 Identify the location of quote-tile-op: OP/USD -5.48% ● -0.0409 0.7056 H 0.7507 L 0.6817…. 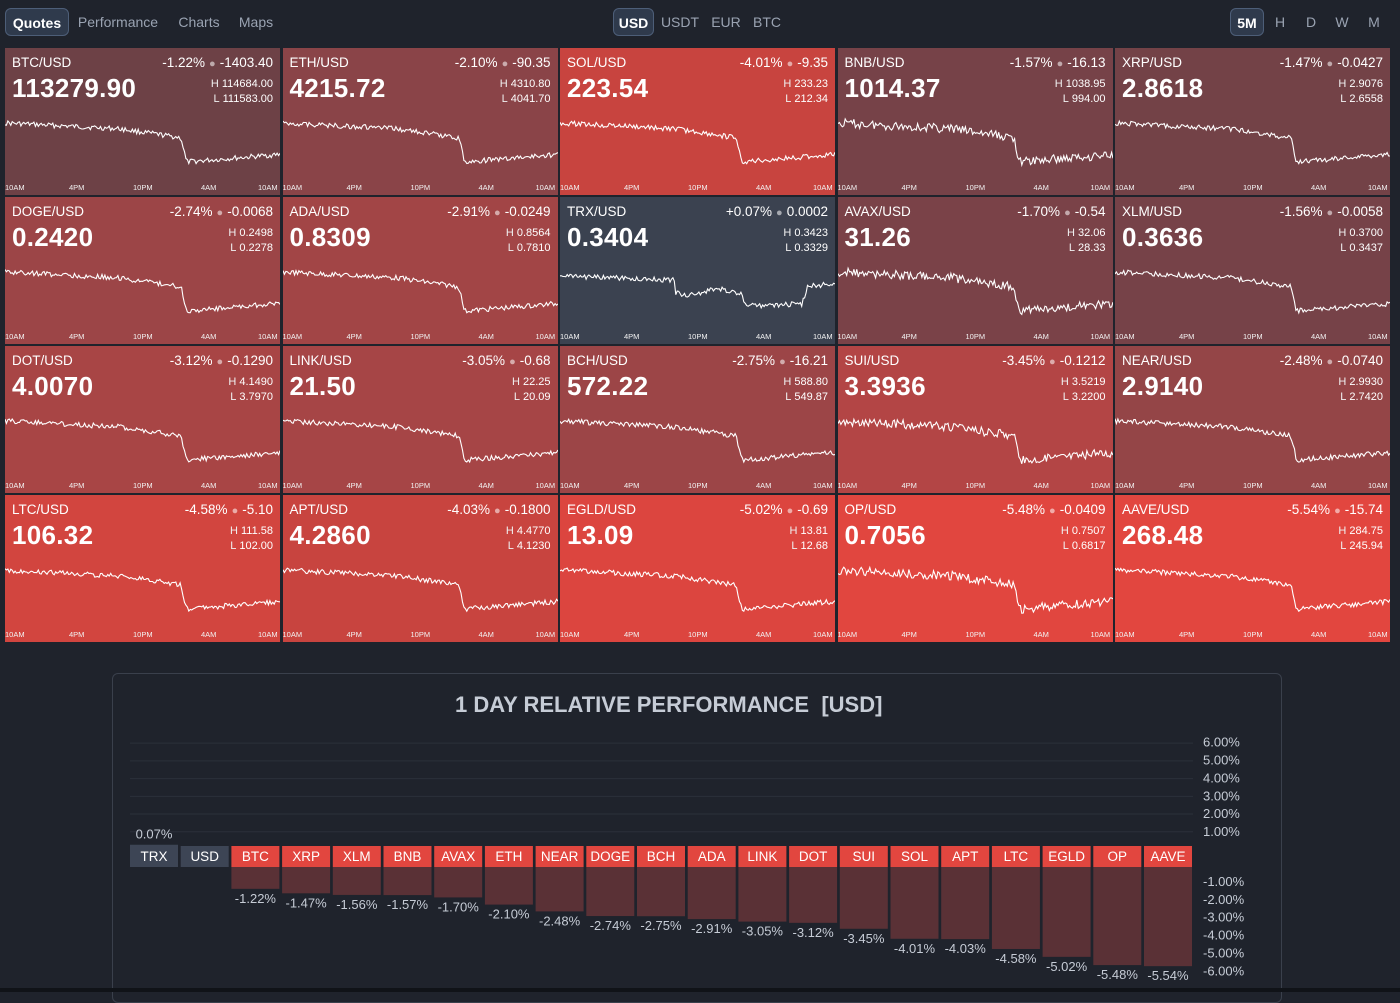
(975, 568).